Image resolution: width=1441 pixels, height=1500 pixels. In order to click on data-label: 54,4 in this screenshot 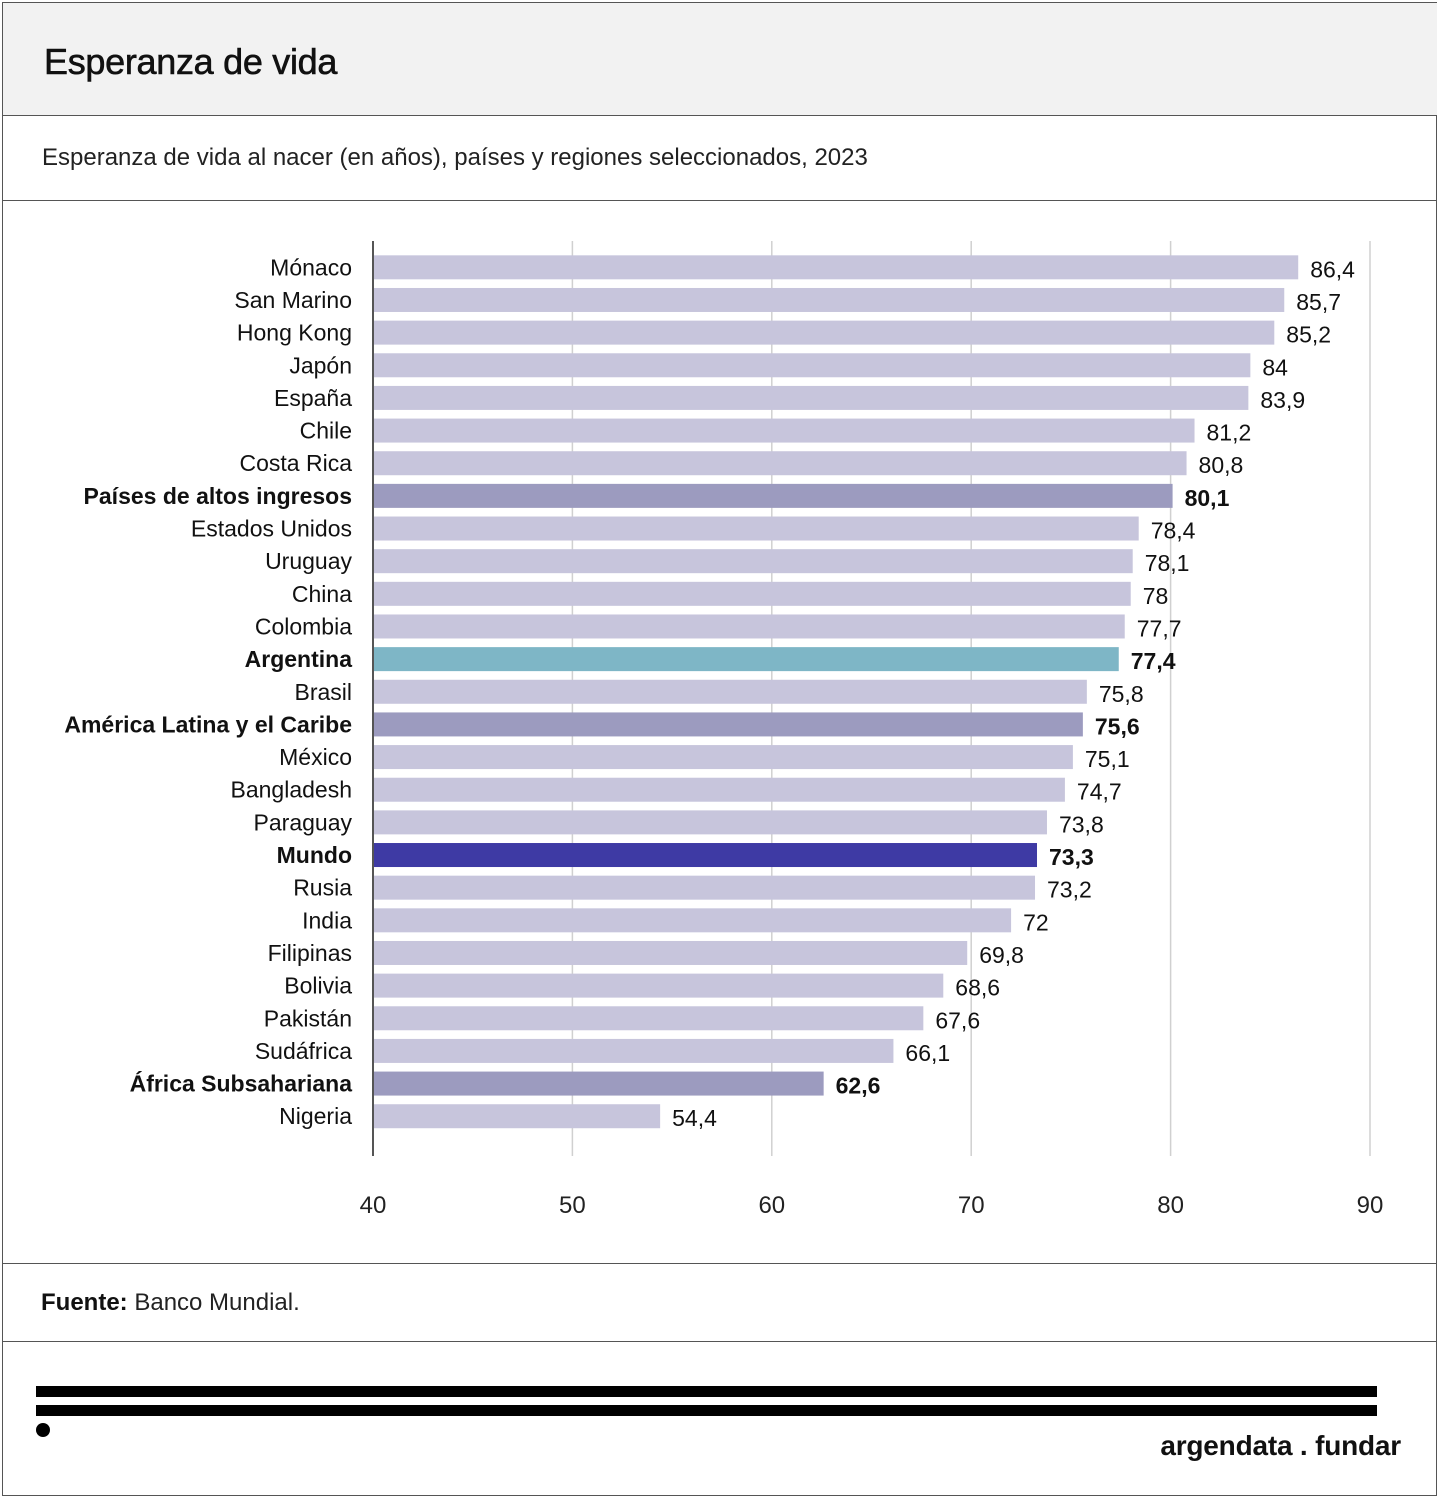, I will do `click(694, 1118)`.